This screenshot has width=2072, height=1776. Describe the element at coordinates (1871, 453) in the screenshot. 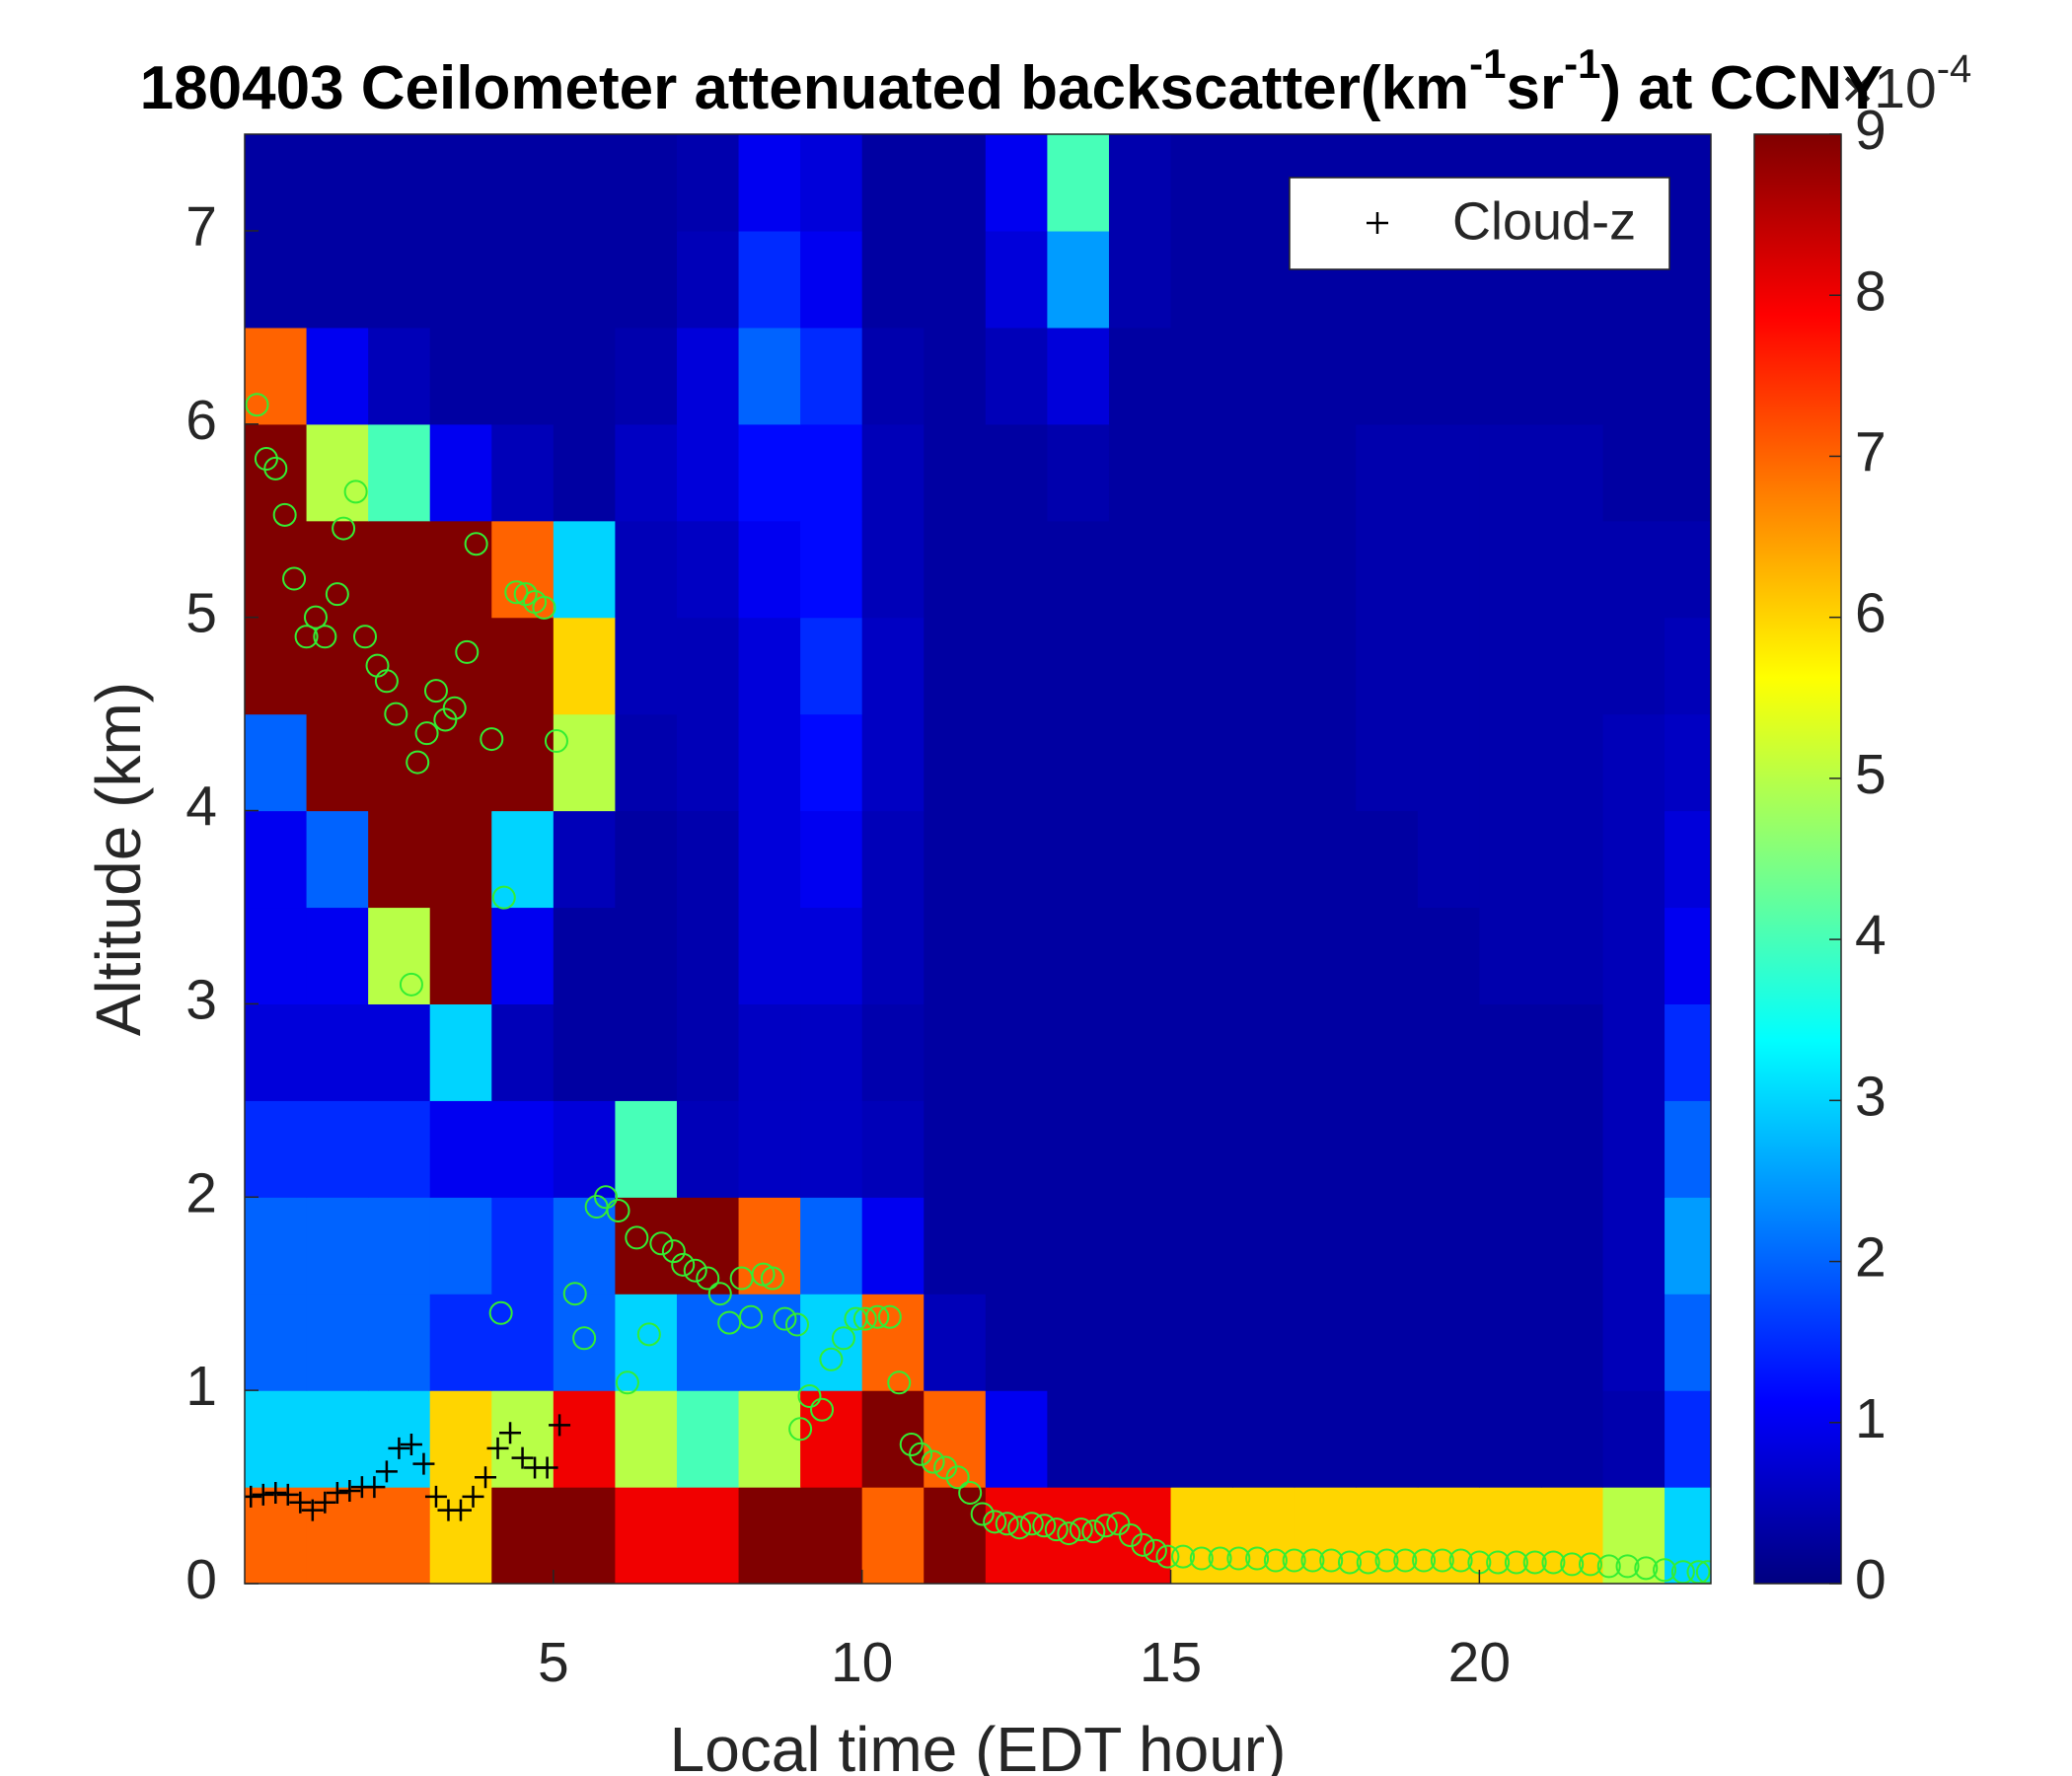

I see `colorbar-tick-label: 7` at that location.